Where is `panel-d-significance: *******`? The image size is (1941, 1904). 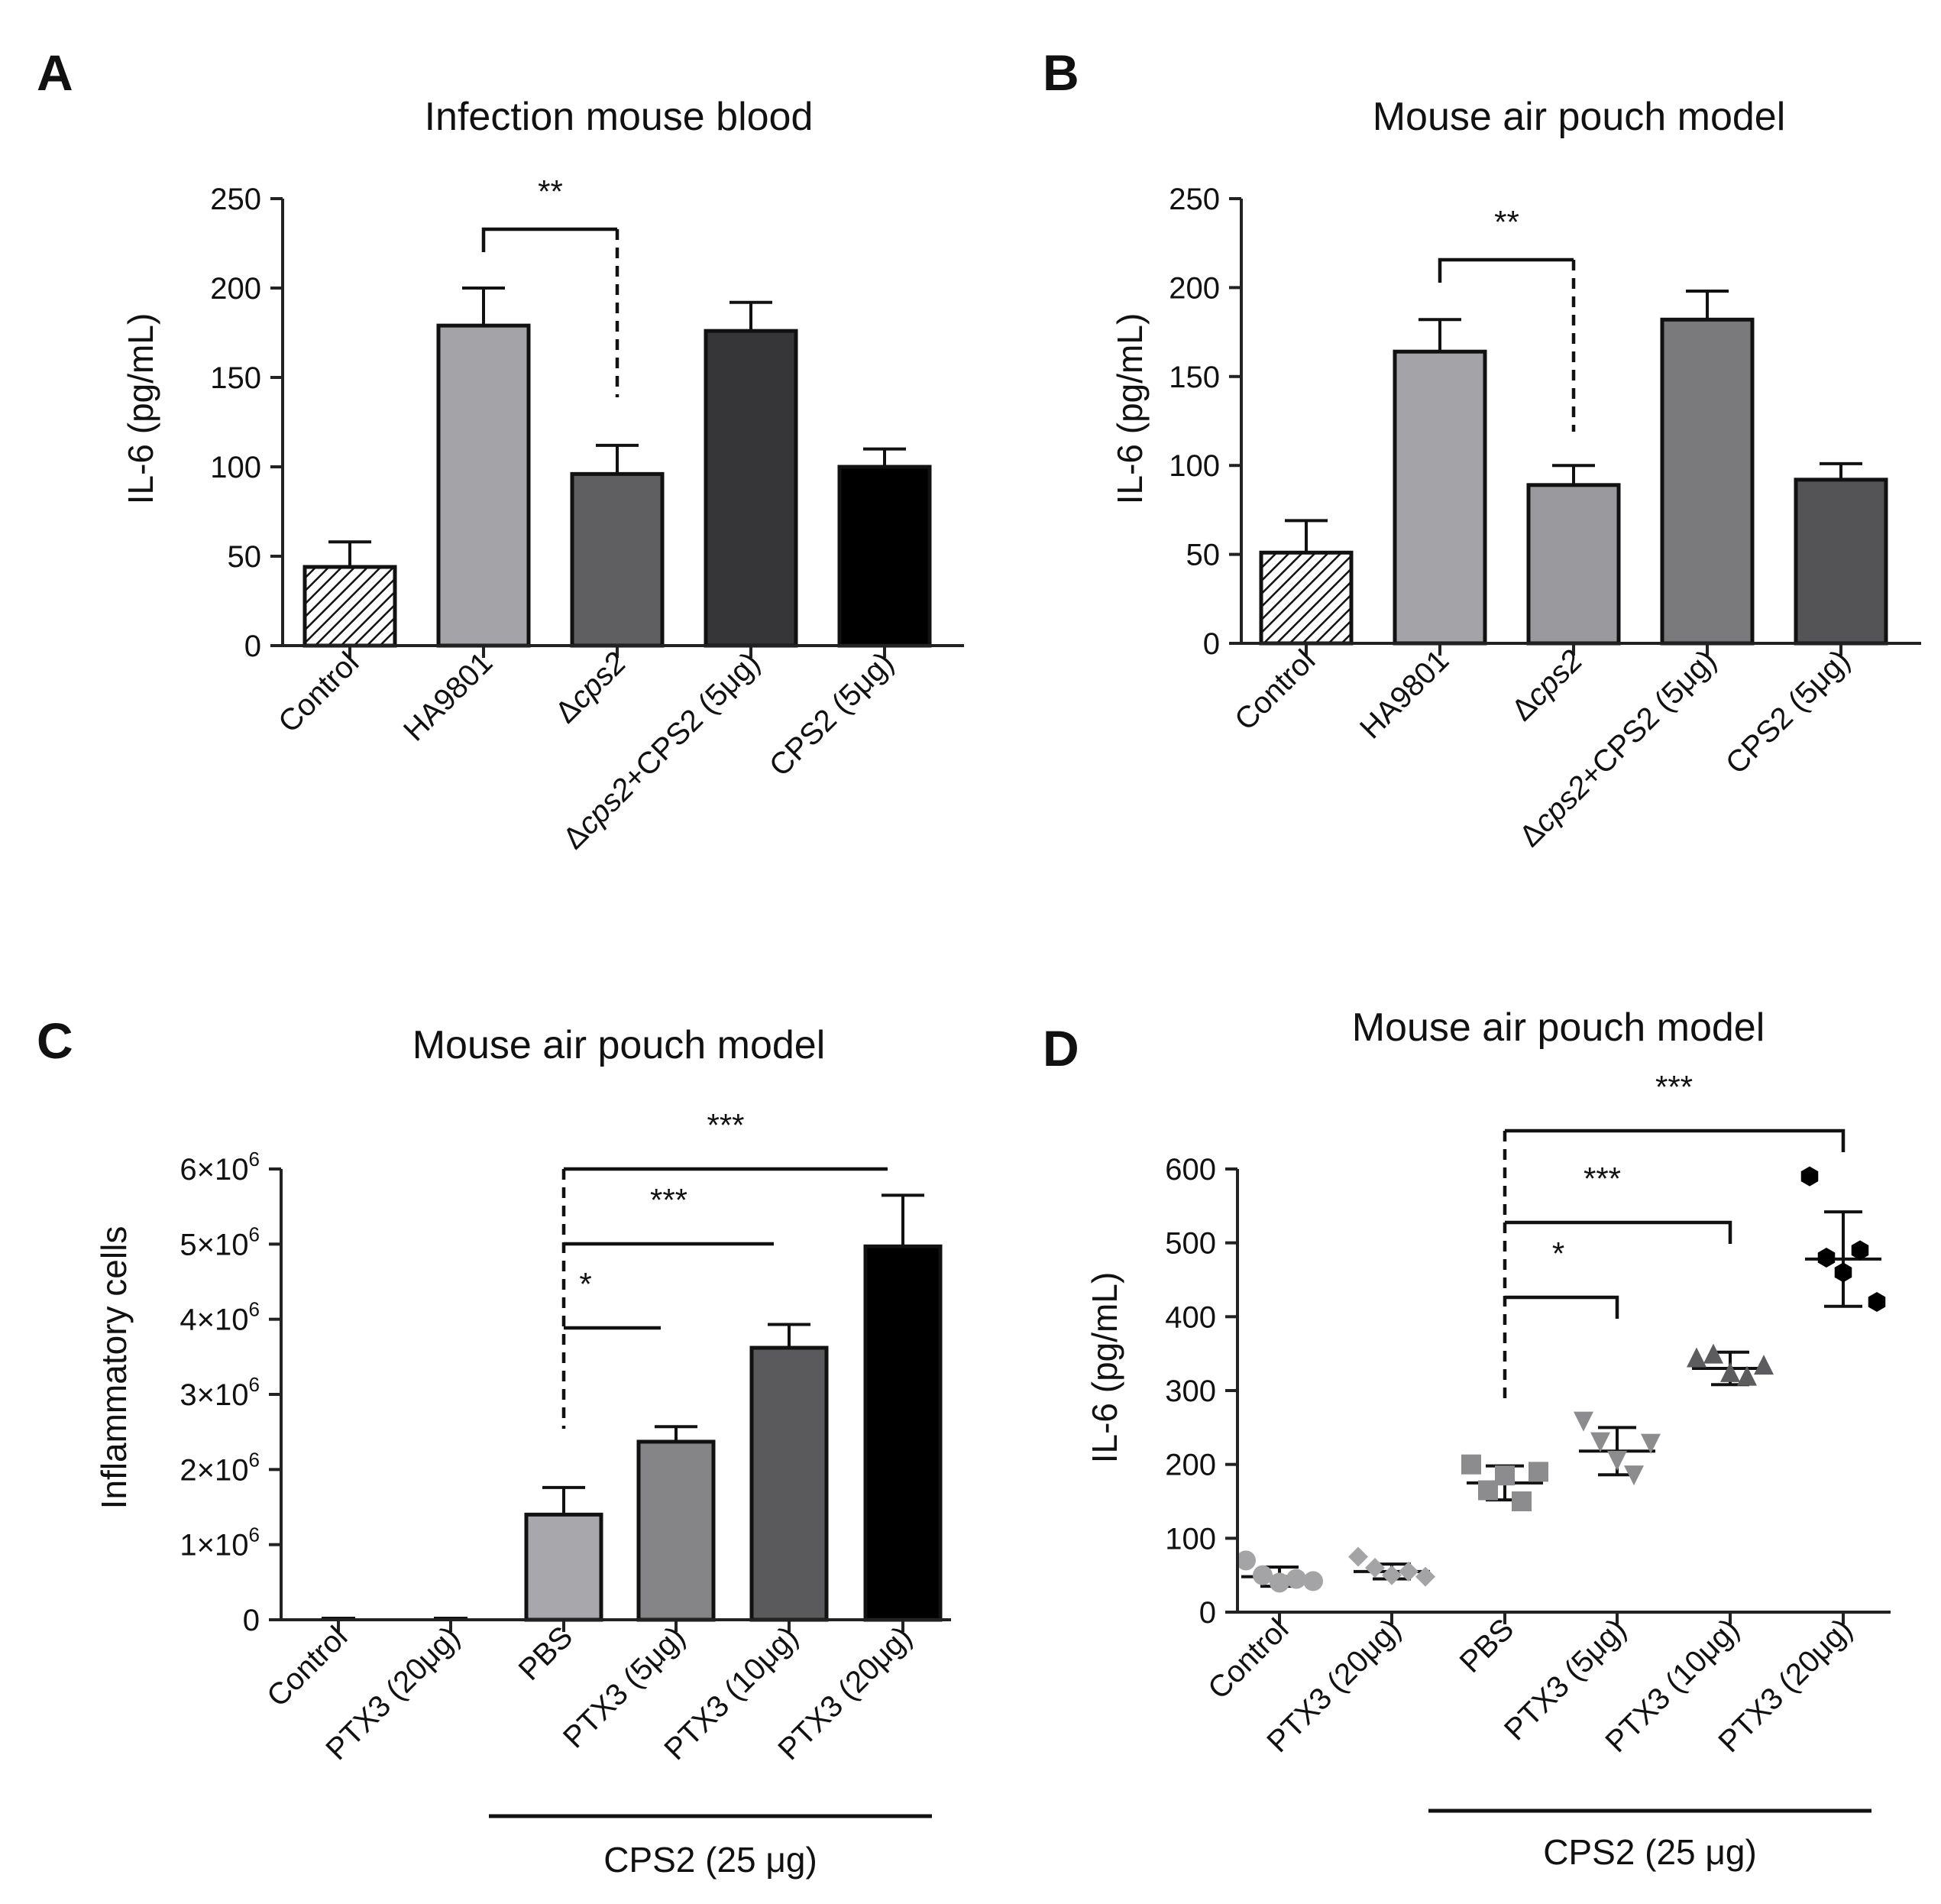
panel-d-significance: ******* is located at coordinates (1674, 1233).